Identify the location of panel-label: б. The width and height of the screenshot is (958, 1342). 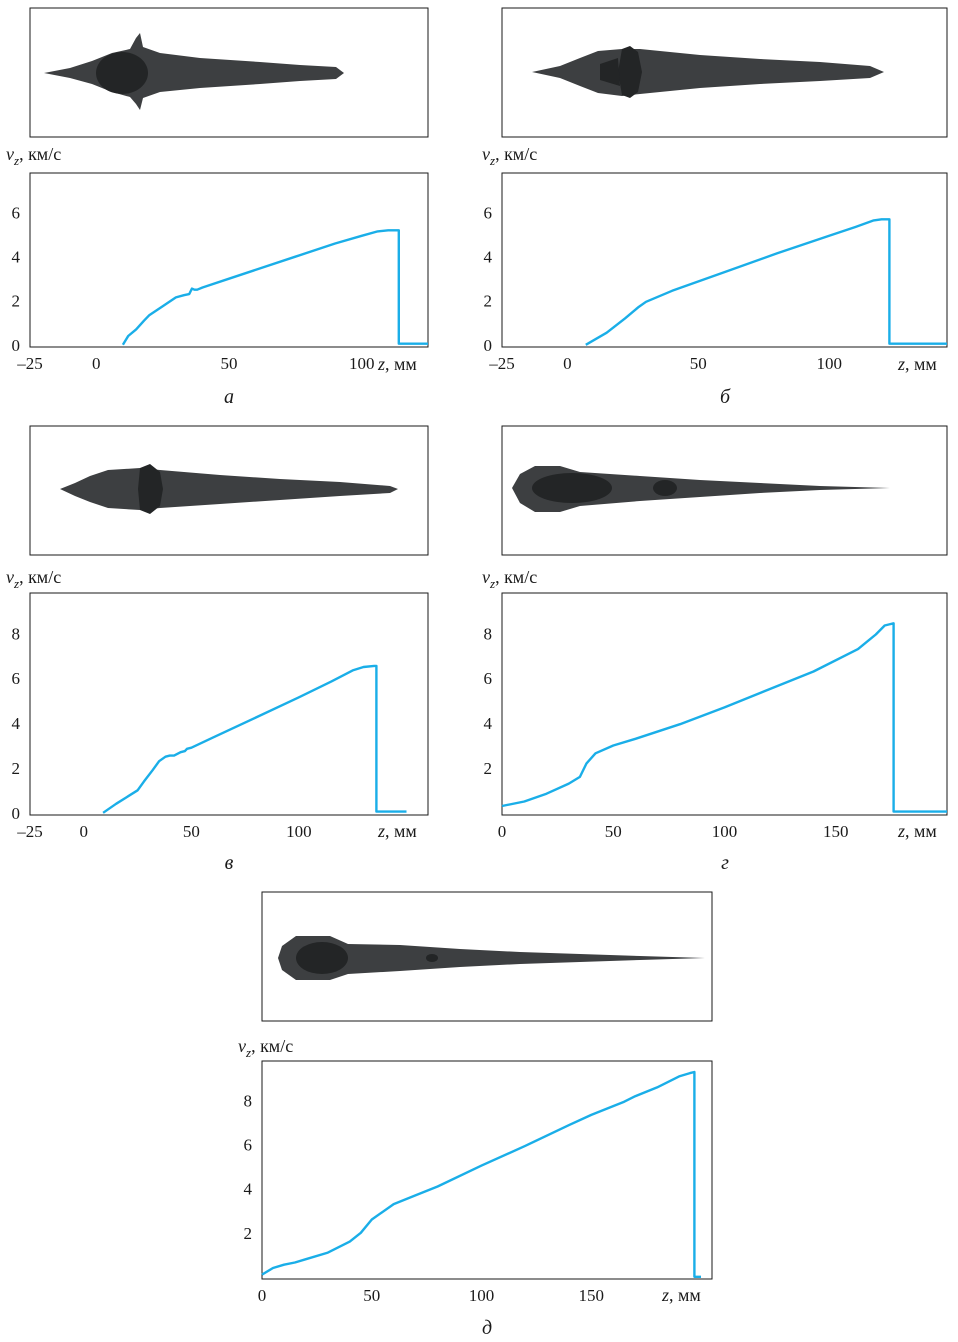
(725, 397).